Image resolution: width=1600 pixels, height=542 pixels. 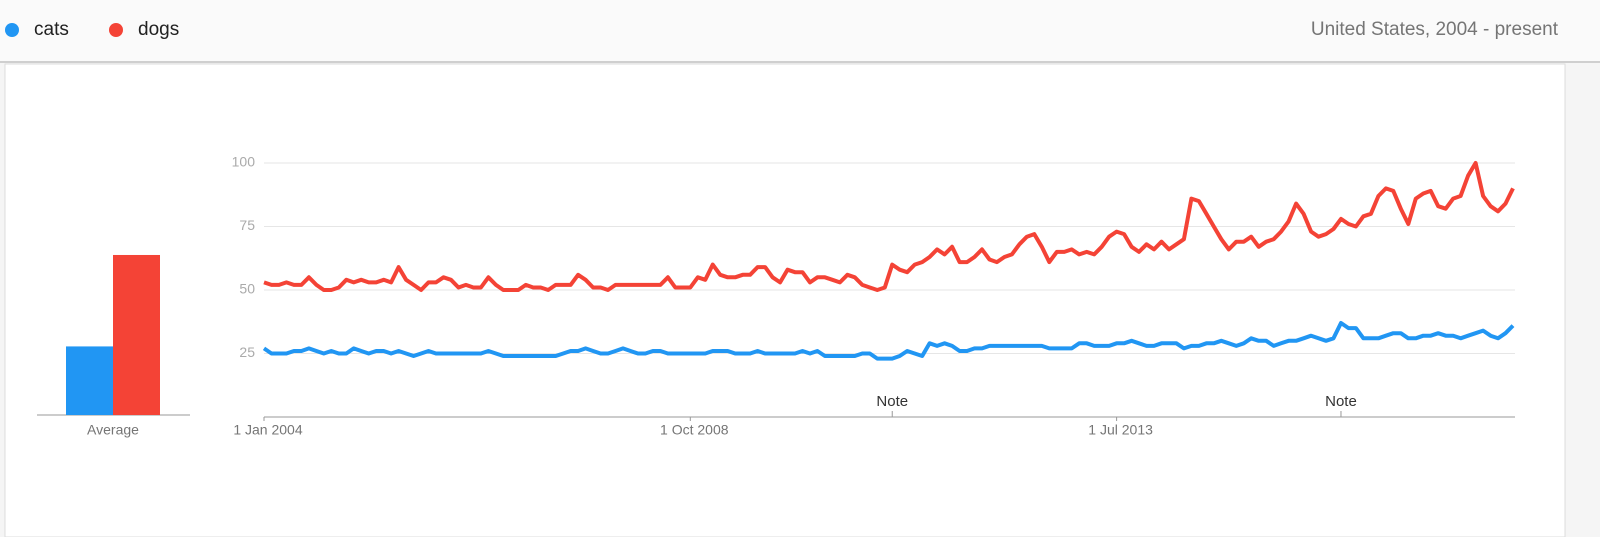 What do you see at coordinates (247, 289) in the screenshot?
I see `y-tick-label: 50` at bounding box center [247, 289].